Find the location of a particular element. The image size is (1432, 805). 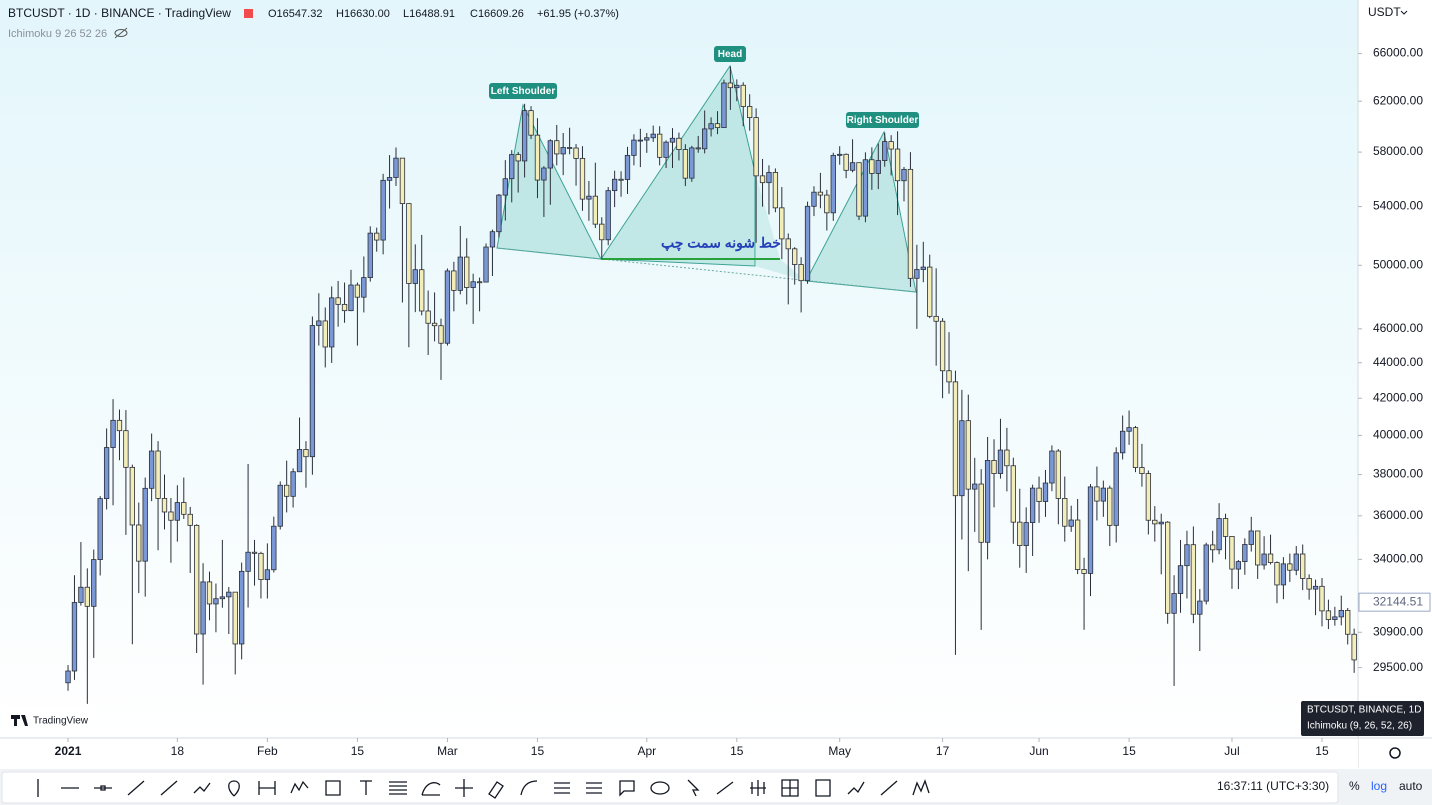

ohlc-open: O16547.32 is located at coordinates (295, 14).